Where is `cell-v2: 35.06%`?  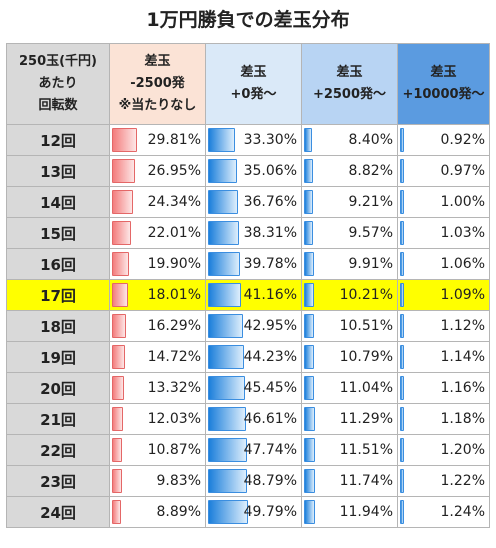 cell-v2: 35.06% is located at coordinates (253, 171).